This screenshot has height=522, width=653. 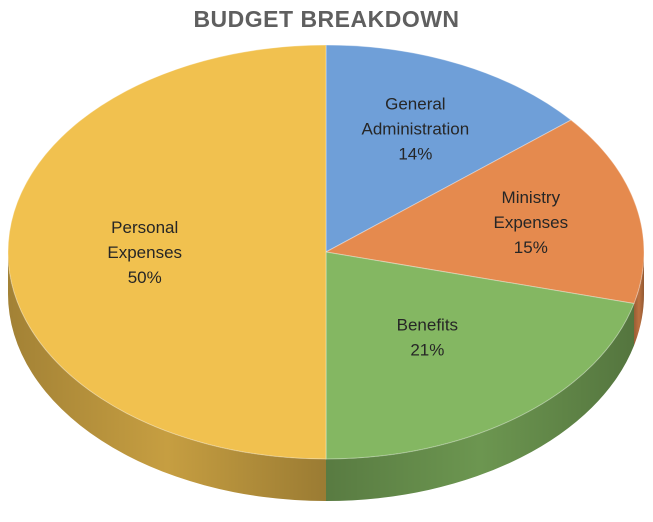 I want to click on slice-name-ministry-expenses: Ministry, so click(x=531, y=197).